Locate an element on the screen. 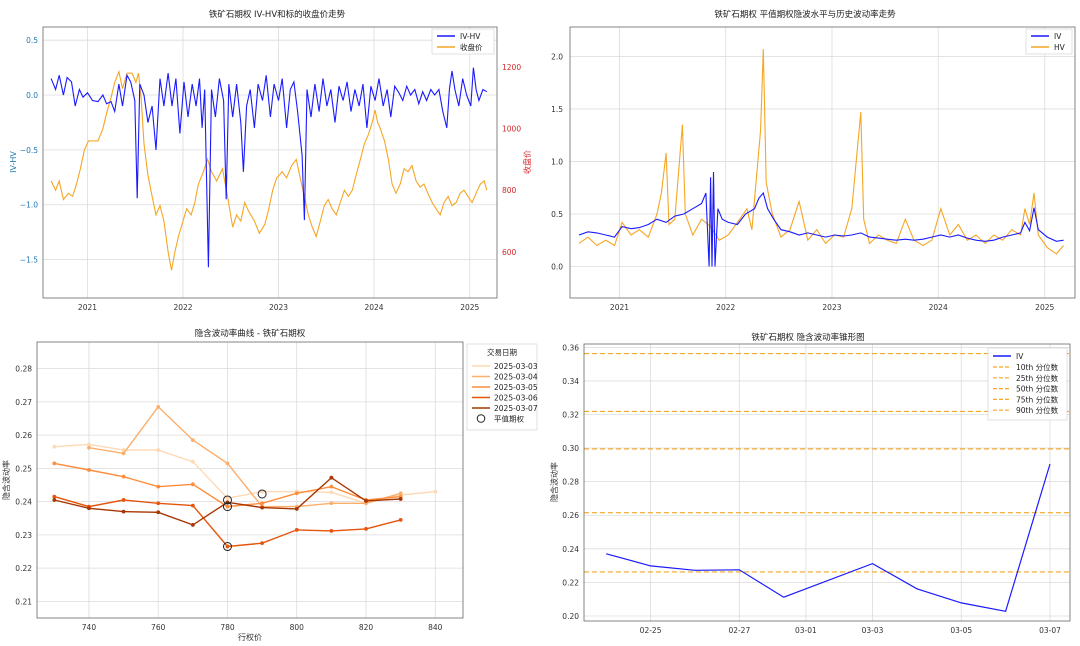 The height and width of the screenshot is (646, 1080). x-ticks-ivhv-price: 2021 2022 2023 2024 2025 is located at coordinates (279, 307).